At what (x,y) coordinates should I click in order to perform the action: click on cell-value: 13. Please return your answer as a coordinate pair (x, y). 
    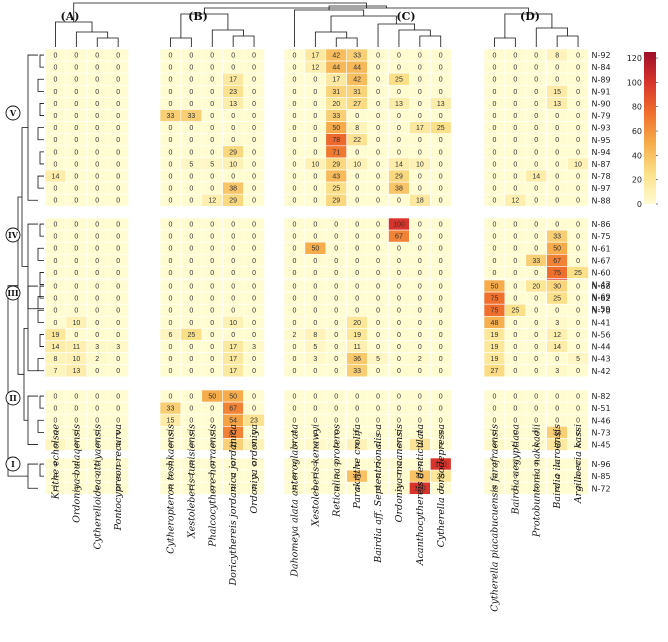
    Looking at the image, I should click on (557, 104).